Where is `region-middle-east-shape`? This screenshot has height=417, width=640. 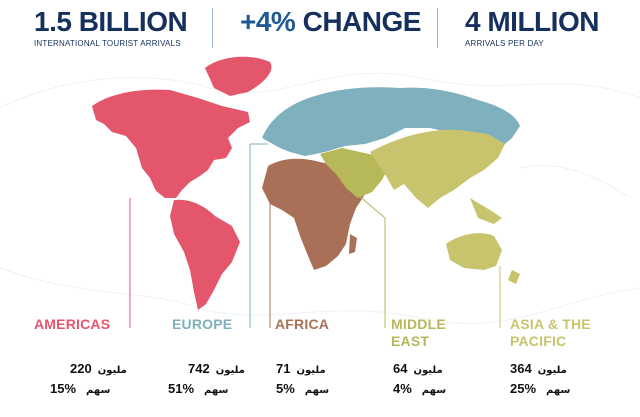 region-middle-east-shape is located at coordinates (354, 173).